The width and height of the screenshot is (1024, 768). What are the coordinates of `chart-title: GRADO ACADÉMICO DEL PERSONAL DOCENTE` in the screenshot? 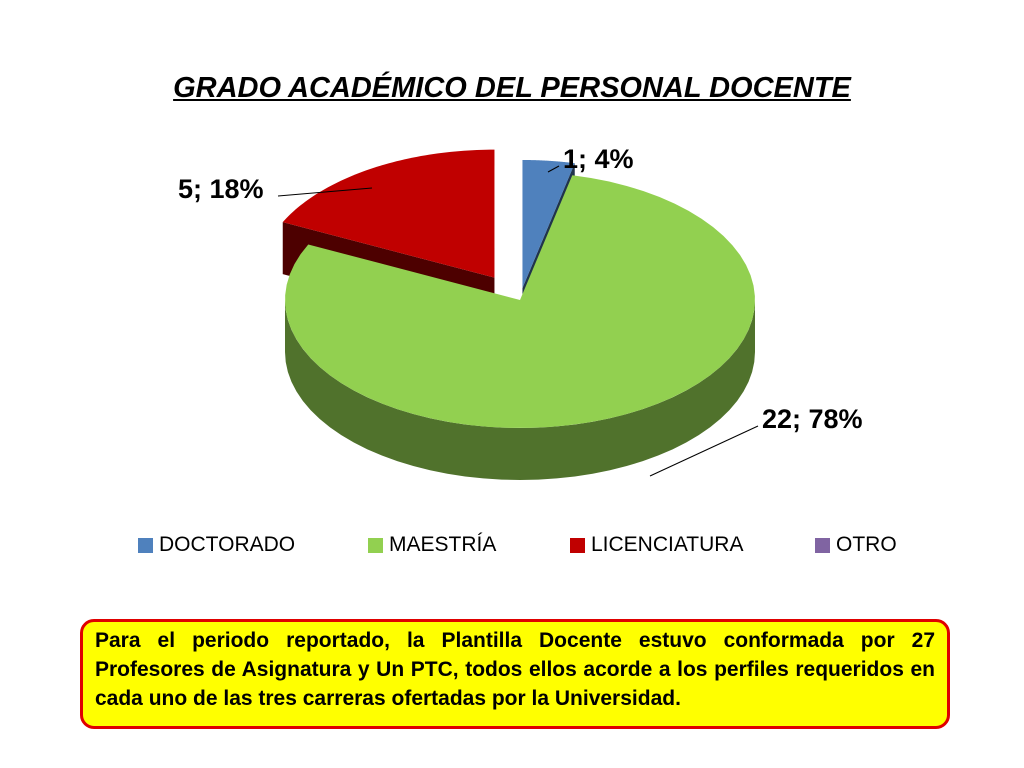 It's located at (512, 88).